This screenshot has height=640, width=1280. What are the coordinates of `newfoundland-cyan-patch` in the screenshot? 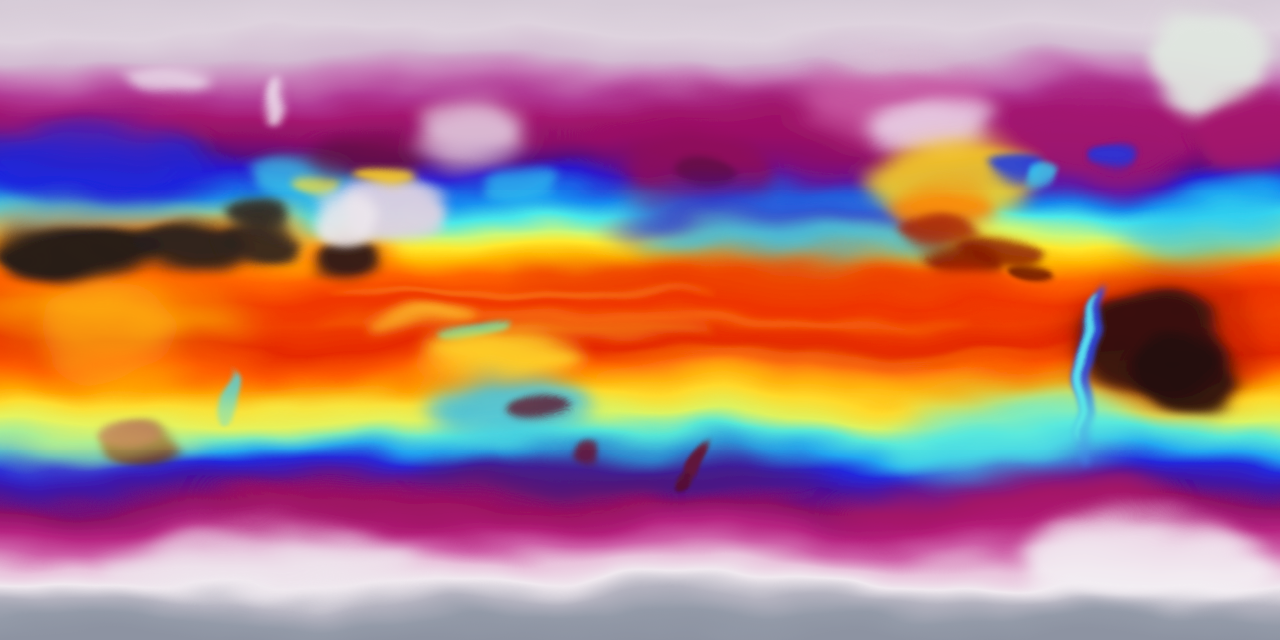 It's located at (1042, 172).